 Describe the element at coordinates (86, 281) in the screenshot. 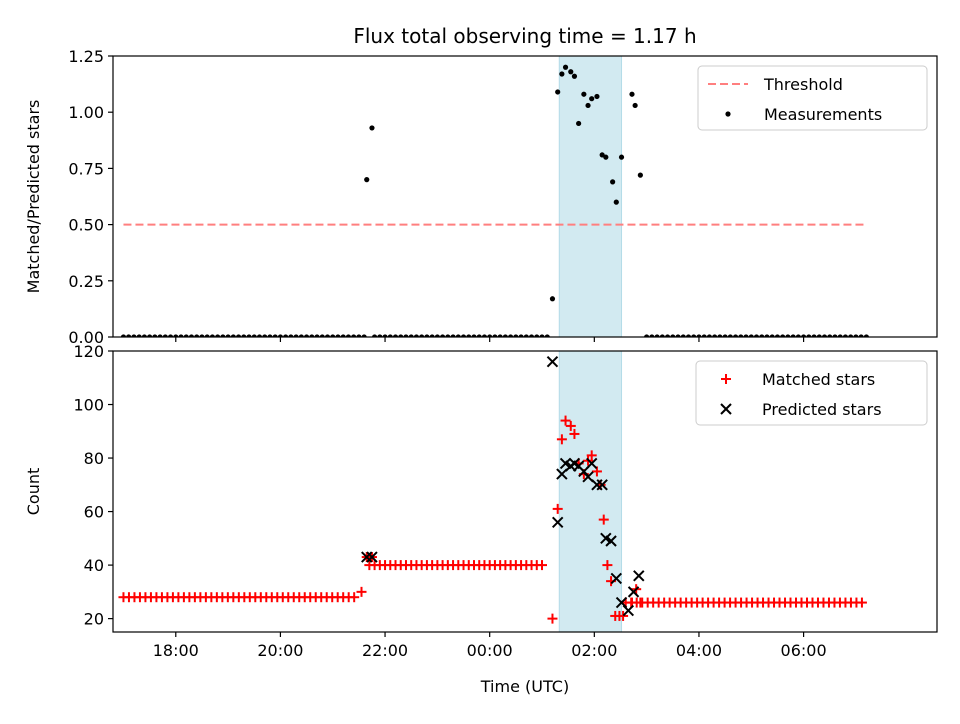

I see `y-tick-label: 0.25` at that location.